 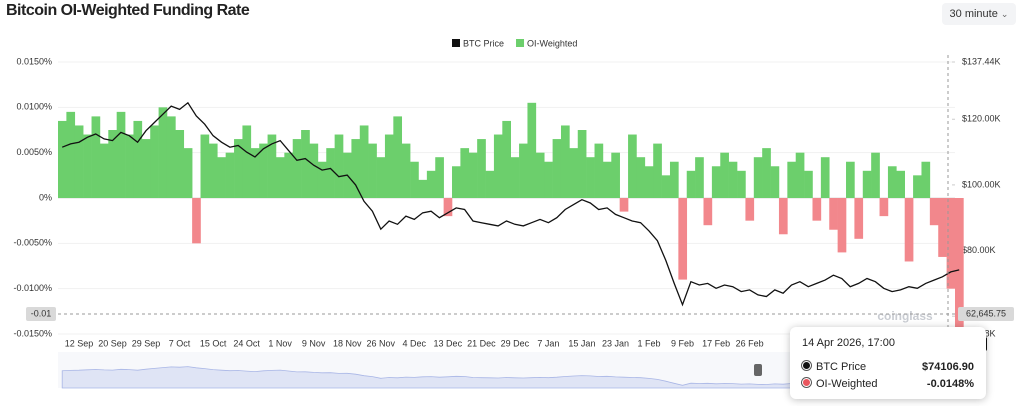 What do you see at coordinates (615, 343) in the screenshot?
I see `x-tick-label: 23 Jan` at bounding box center [615, 343].